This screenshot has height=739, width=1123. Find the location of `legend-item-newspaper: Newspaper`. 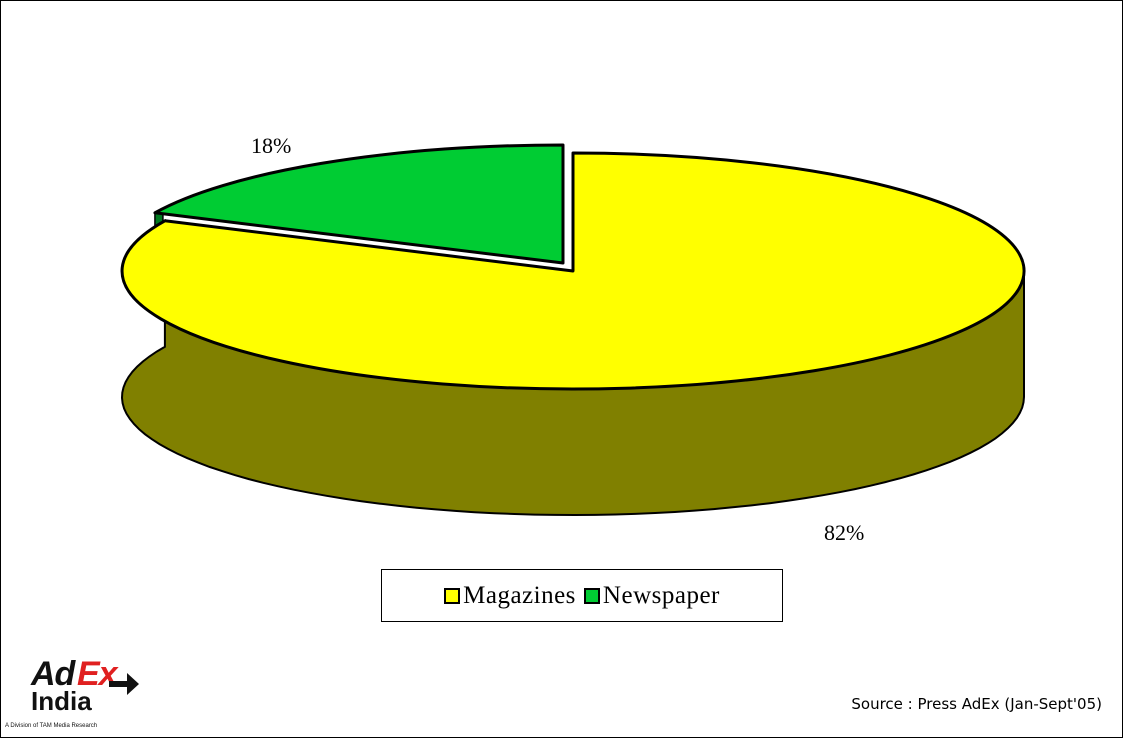

legend-item-newspaper: Newspaper is located at coordinates (651, 595).